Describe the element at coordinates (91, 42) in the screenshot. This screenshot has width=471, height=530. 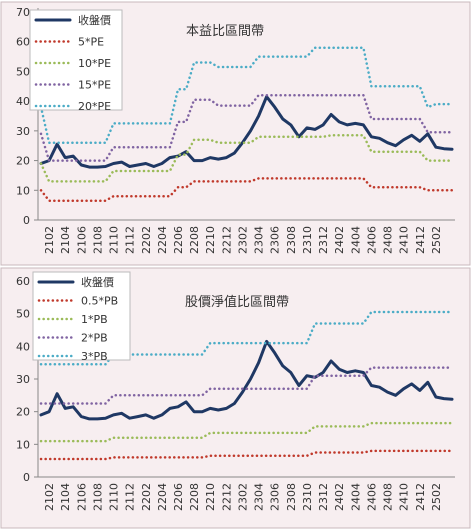
I see `legend-label: 5*PE` at that location.